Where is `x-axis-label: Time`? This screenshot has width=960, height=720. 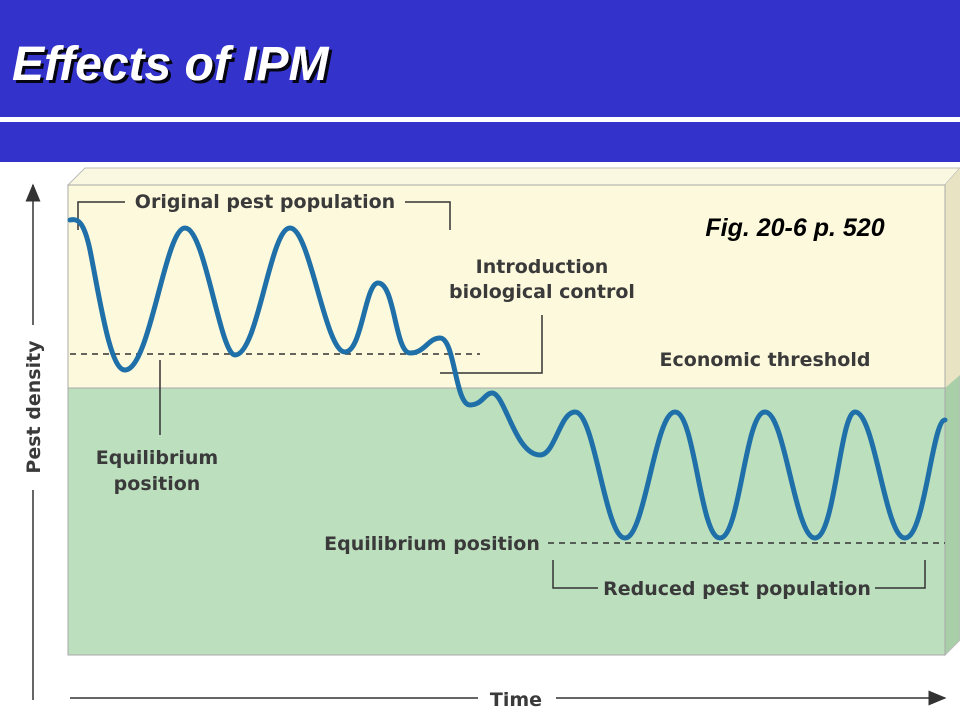 x-axis-label: Time is located at coordinates (516, 700).